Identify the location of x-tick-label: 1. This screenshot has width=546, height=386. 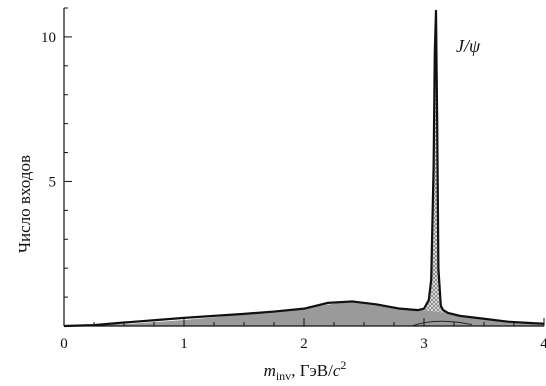
(184, 344).